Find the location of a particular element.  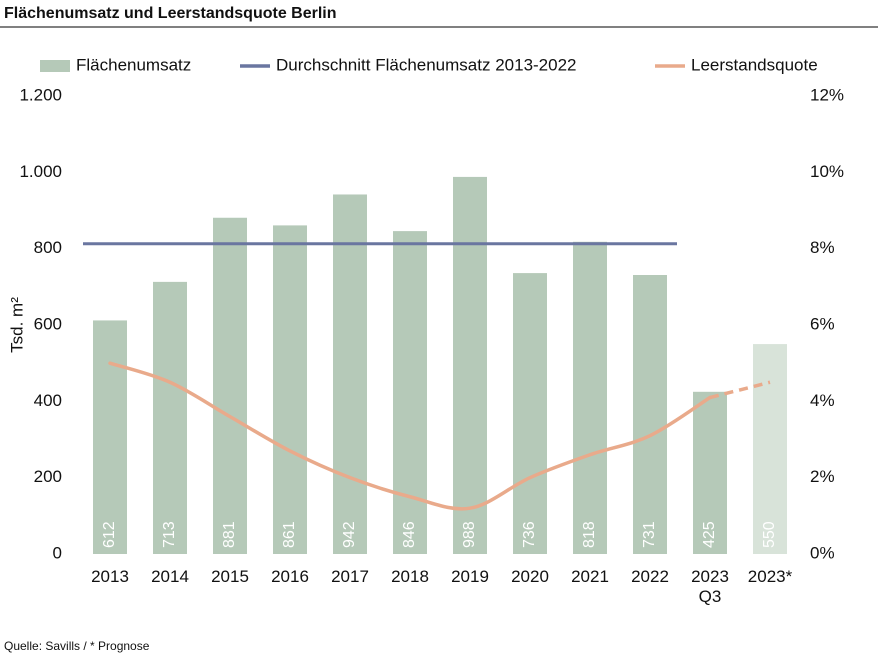

y2-tick-label: 6% is located at coordinates (822, 323).